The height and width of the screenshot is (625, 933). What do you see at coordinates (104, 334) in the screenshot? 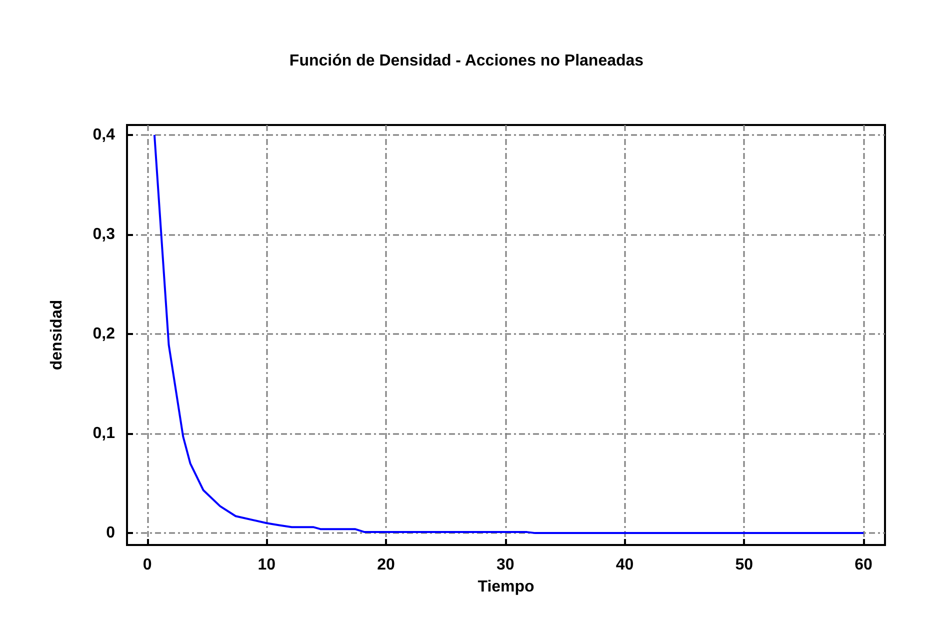
I see `y-tick-label: 0,2` at bounding box center [104, 334].